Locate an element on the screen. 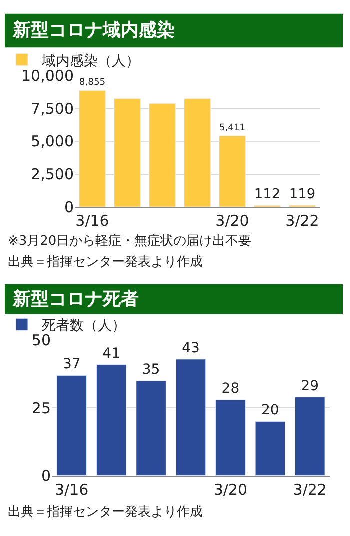 Image resolution: width=350 pixels, height=536 pixels. y-tick-label: 50 is located at coordinates (41, 341).